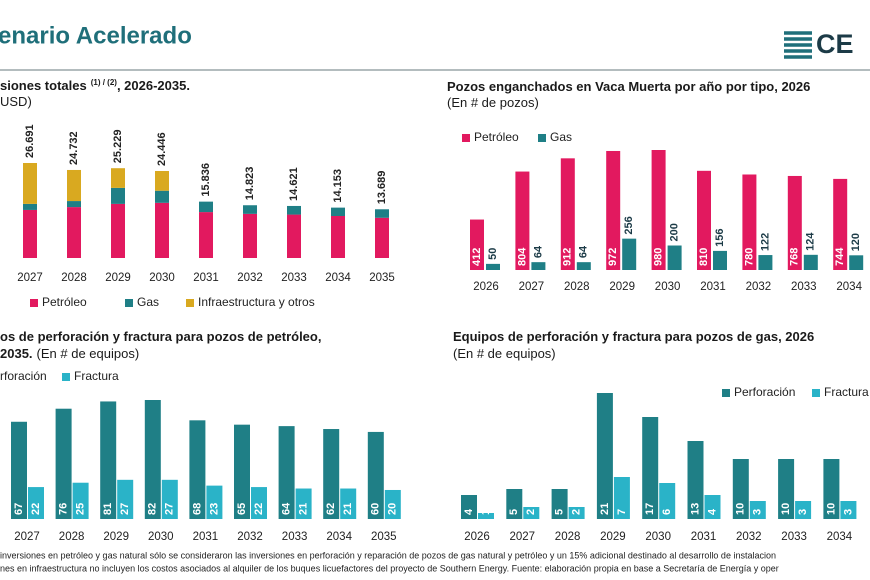 The width and height of the screenshot is (870, 580). I want to click on value-label: 804, so click(522, 256).